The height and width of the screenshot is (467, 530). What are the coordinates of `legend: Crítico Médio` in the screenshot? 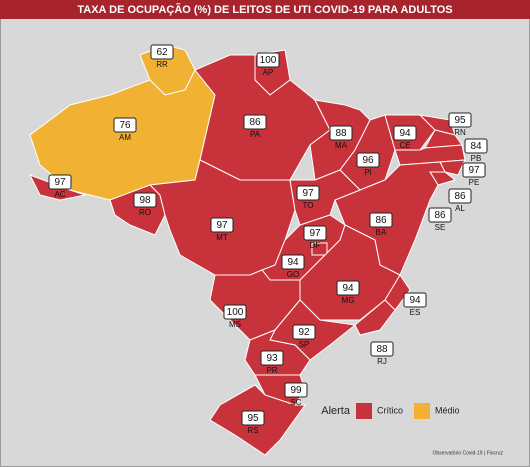 It's located at (408, 411).